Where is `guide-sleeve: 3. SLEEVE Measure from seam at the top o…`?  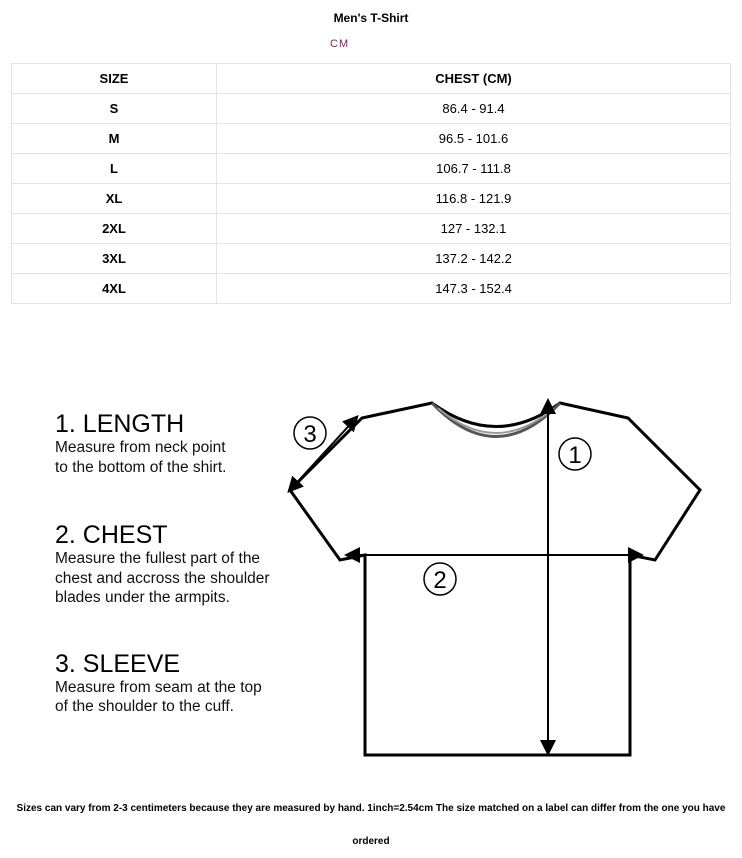 guide-sleeve: 3. SLEEVE Measure from seam at the top o… is located at coordinates (162, 683).